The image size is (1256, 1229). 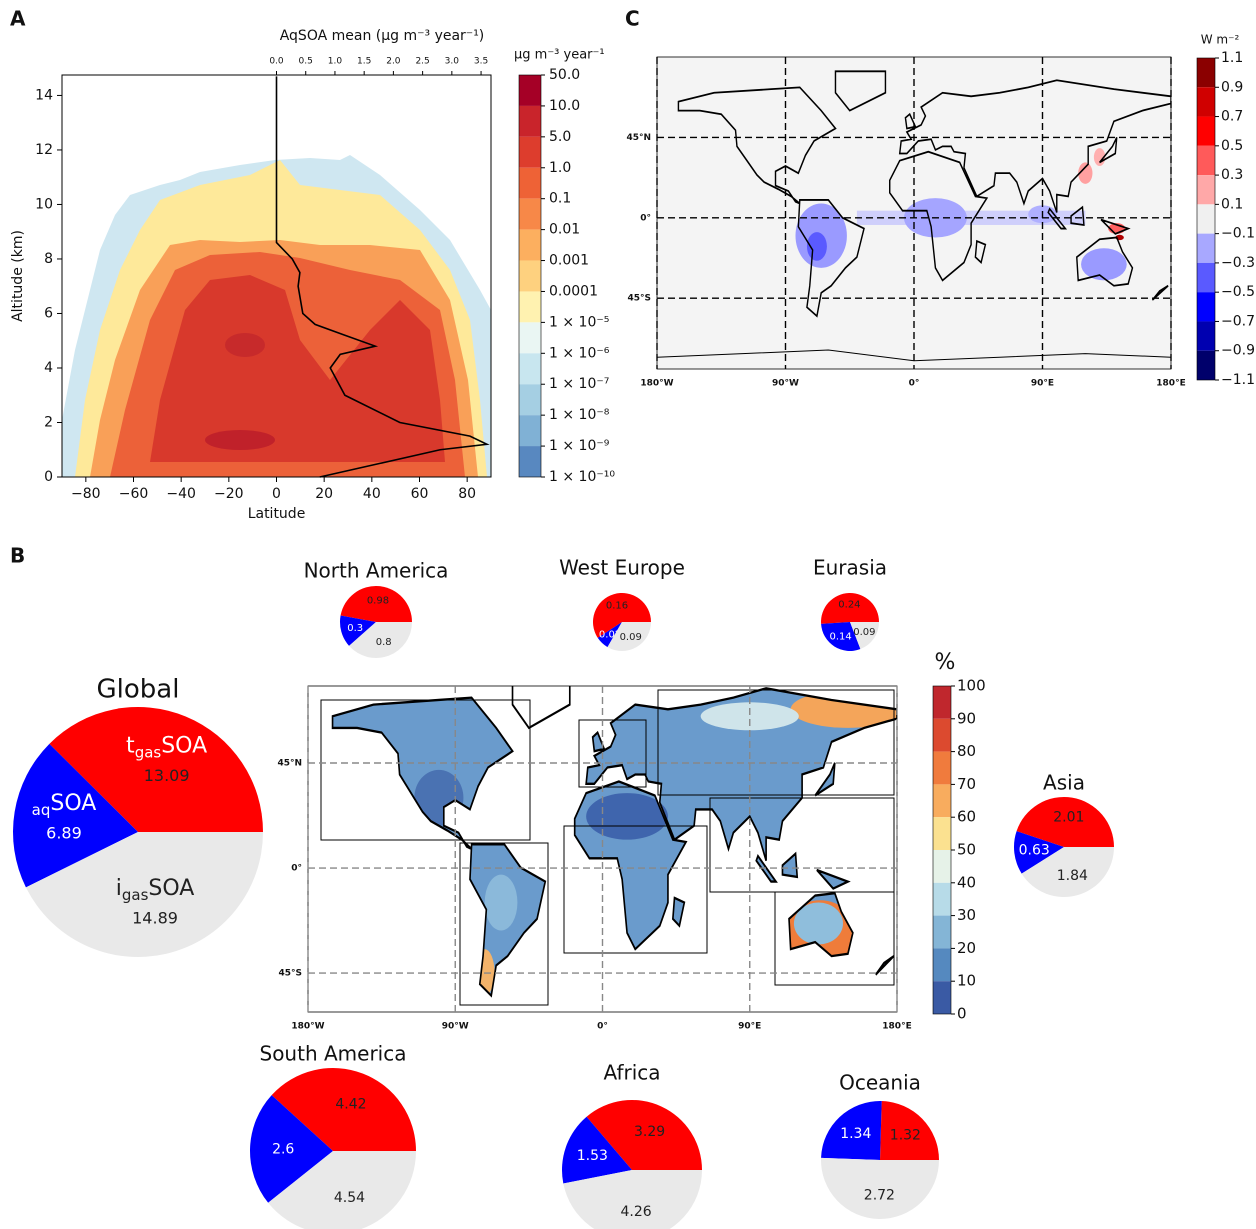 What do you see at coordinates (564, 75) in the screenshot?
I see `colorbar-label: 50.0` at bounding box center [564, 75].